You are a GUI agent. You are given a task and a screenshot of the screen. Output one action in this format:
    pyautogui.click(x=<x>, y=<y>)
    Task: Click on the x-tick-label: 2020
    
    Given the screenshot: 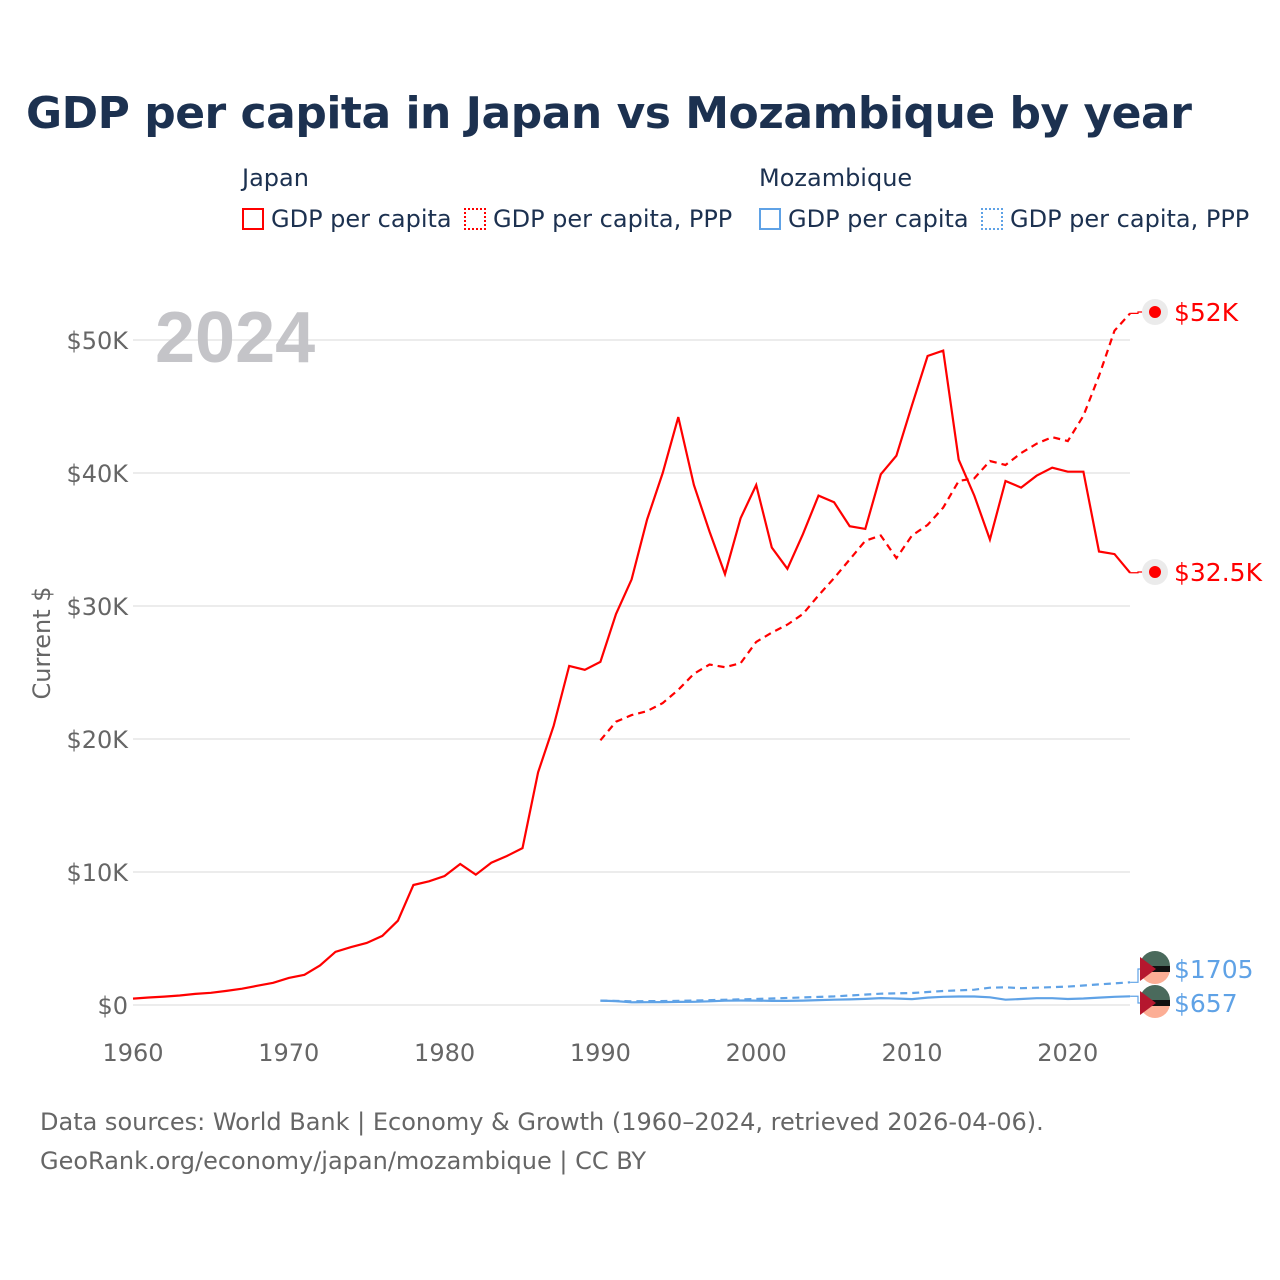 What is the action you would take?
    pyautogui.click(x=1067, y=1053)
    